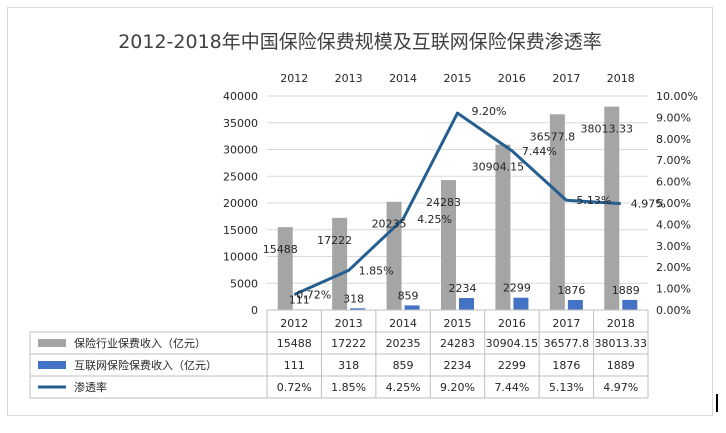 The width and height of the screenshot is (726, 433). I want to click on table-category-header: 2012, so click(294, 323).